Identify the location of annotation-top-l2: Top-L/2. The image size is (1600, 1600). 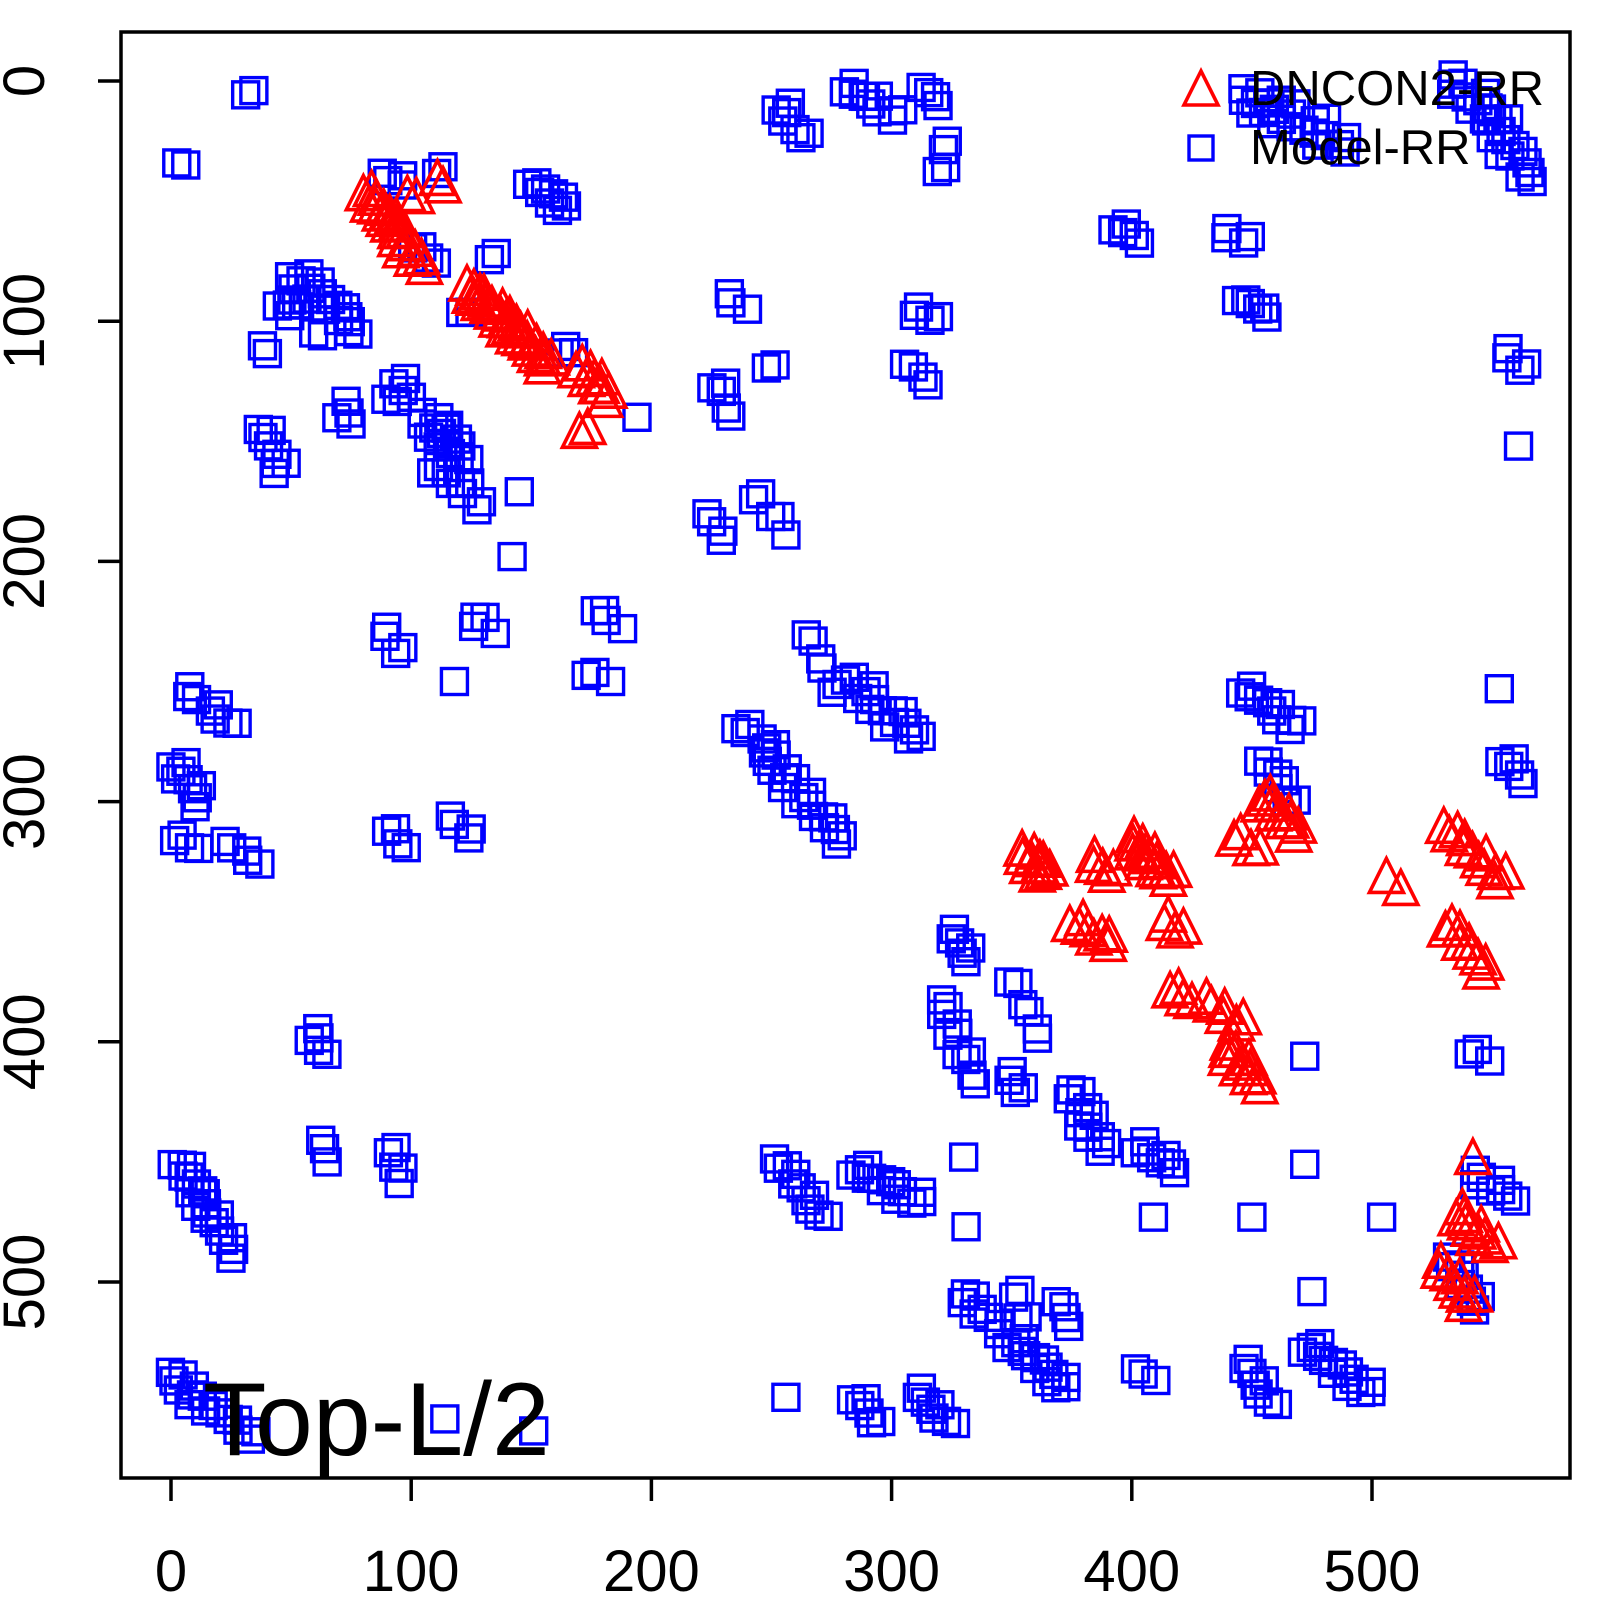
(376, 1420).